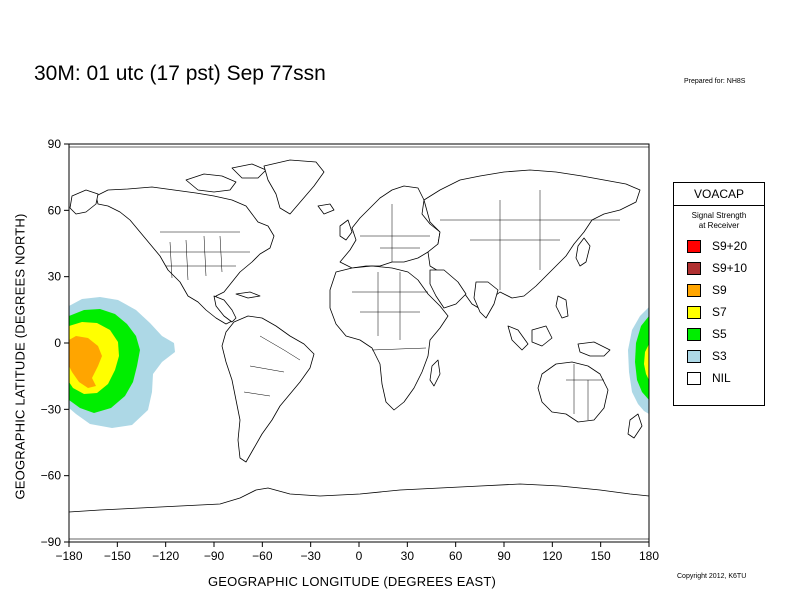 The width and height of the screenshot is (792, 612). Describe the element at coordinates (268, 389) in the screenshot. I see `south-america` at that location.